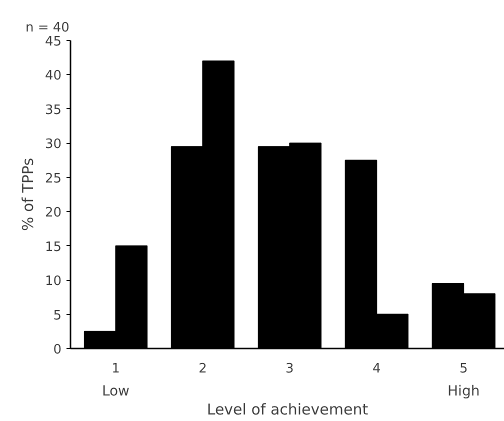 The width and height of the screenshot is (504, 421). I want to click on x-tick-label: 5, so click(463, 369).